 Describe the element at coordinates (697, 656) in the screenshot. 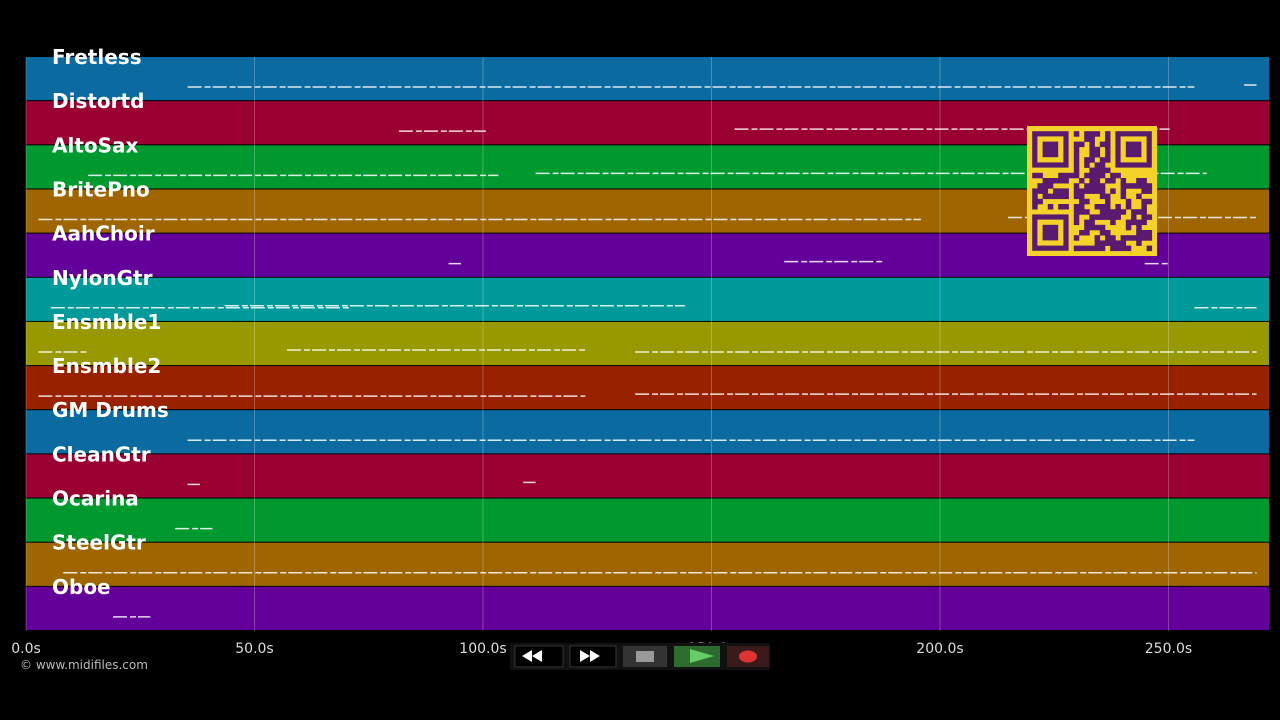

I see `play-button` at that location.